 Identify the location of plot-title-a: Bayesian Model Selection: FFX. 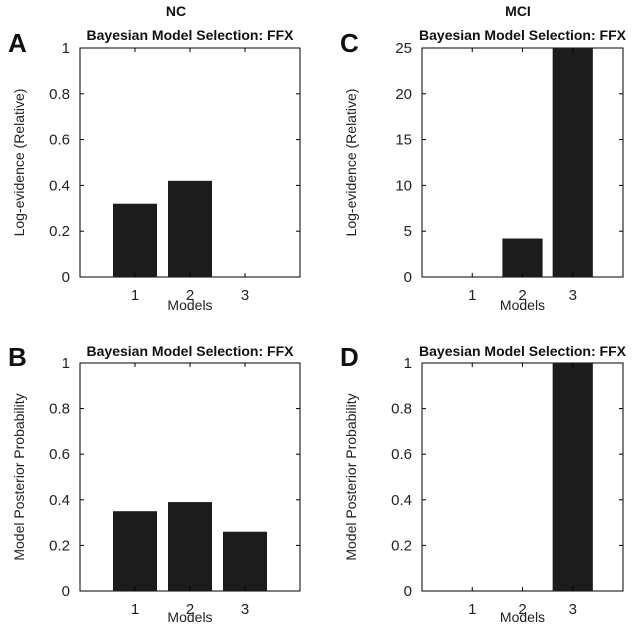
(191, 35).